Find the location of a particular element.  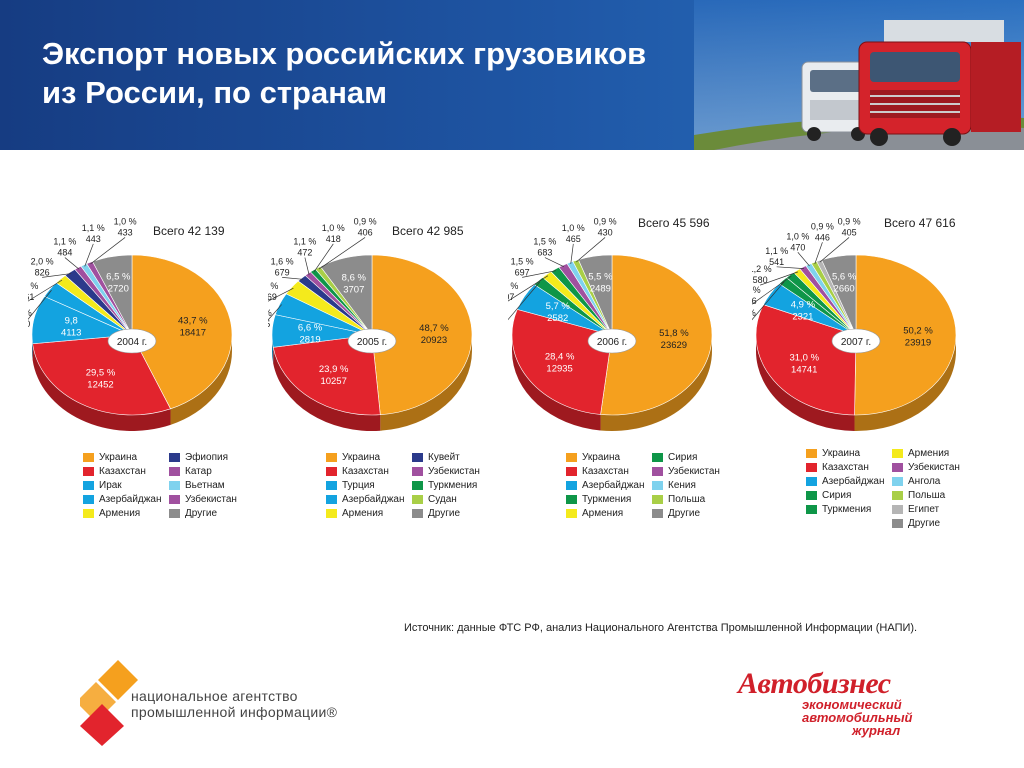

legend-item-kazahstan: Казахстан is located at coordinates (837, 468).